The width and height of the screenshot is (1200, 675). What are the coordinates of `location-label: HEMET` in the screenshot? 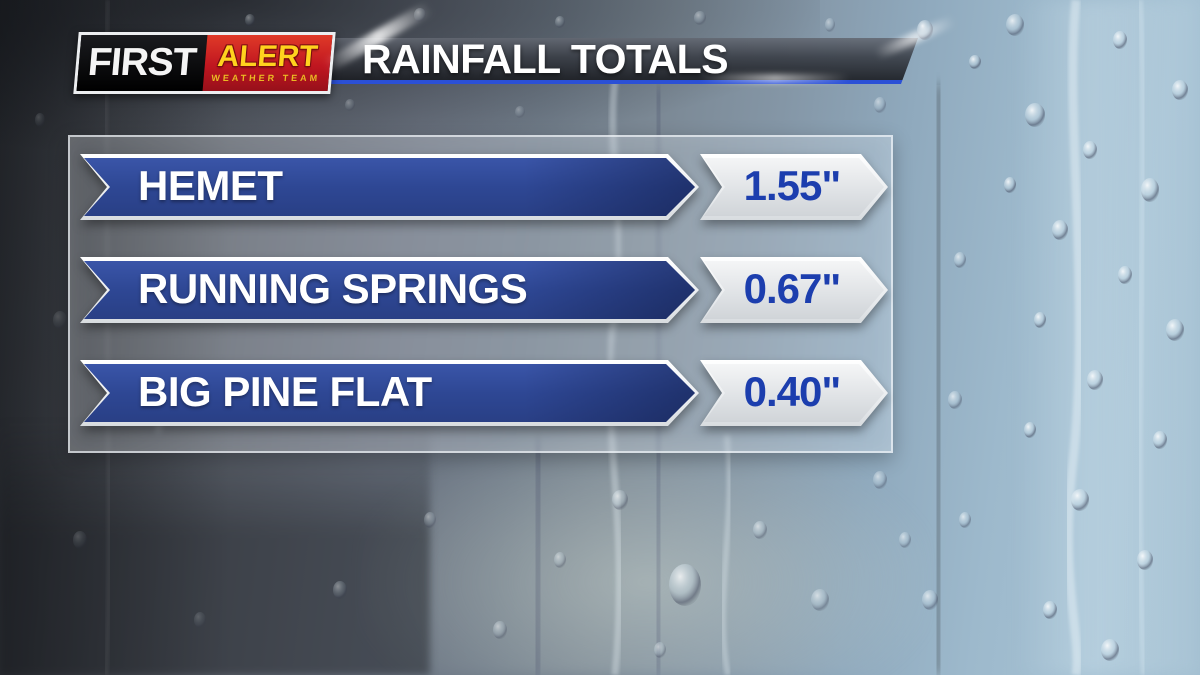 It's located at (210, 185).